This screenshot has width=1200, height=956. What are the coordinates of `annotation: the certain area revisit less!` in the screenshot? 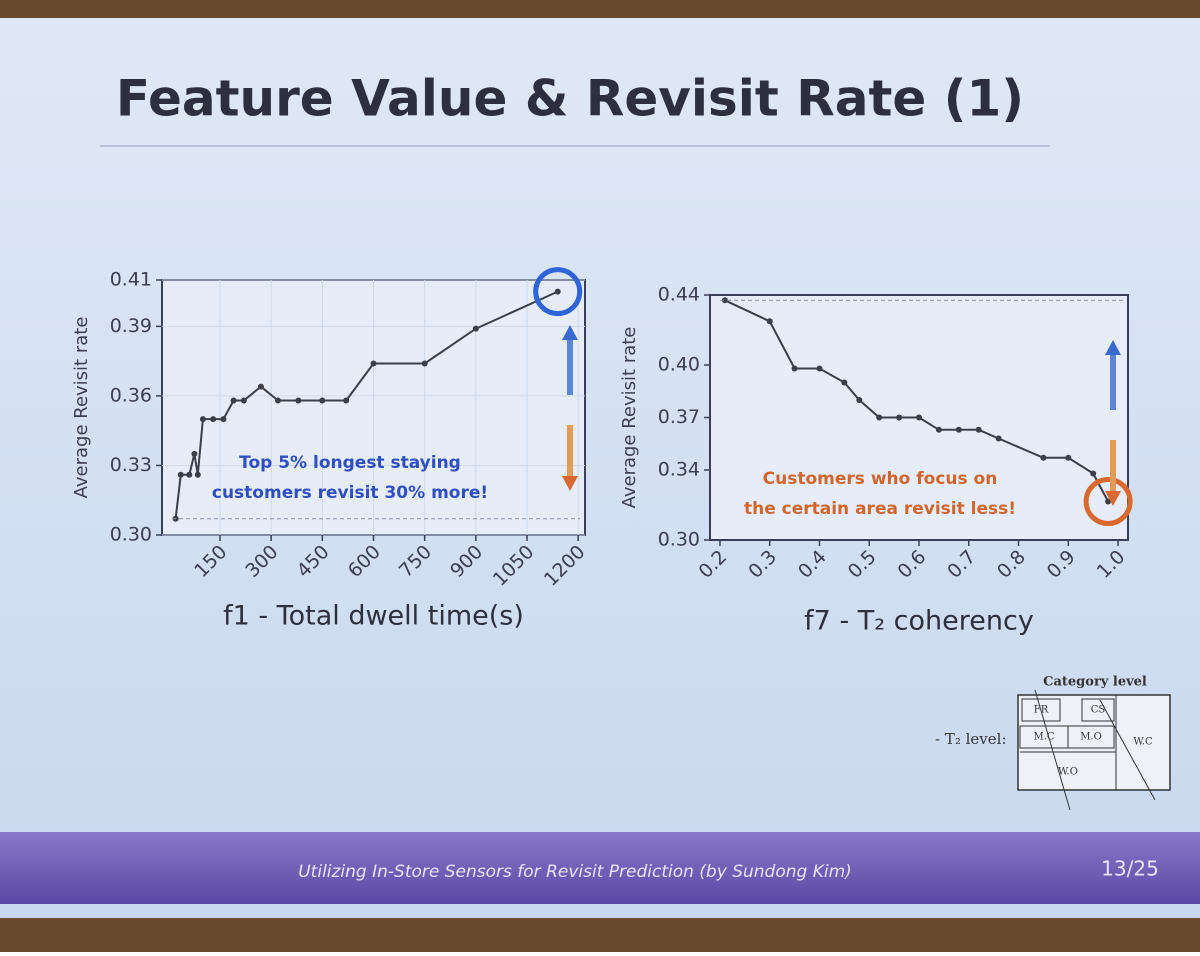 It's located at (880, 509).